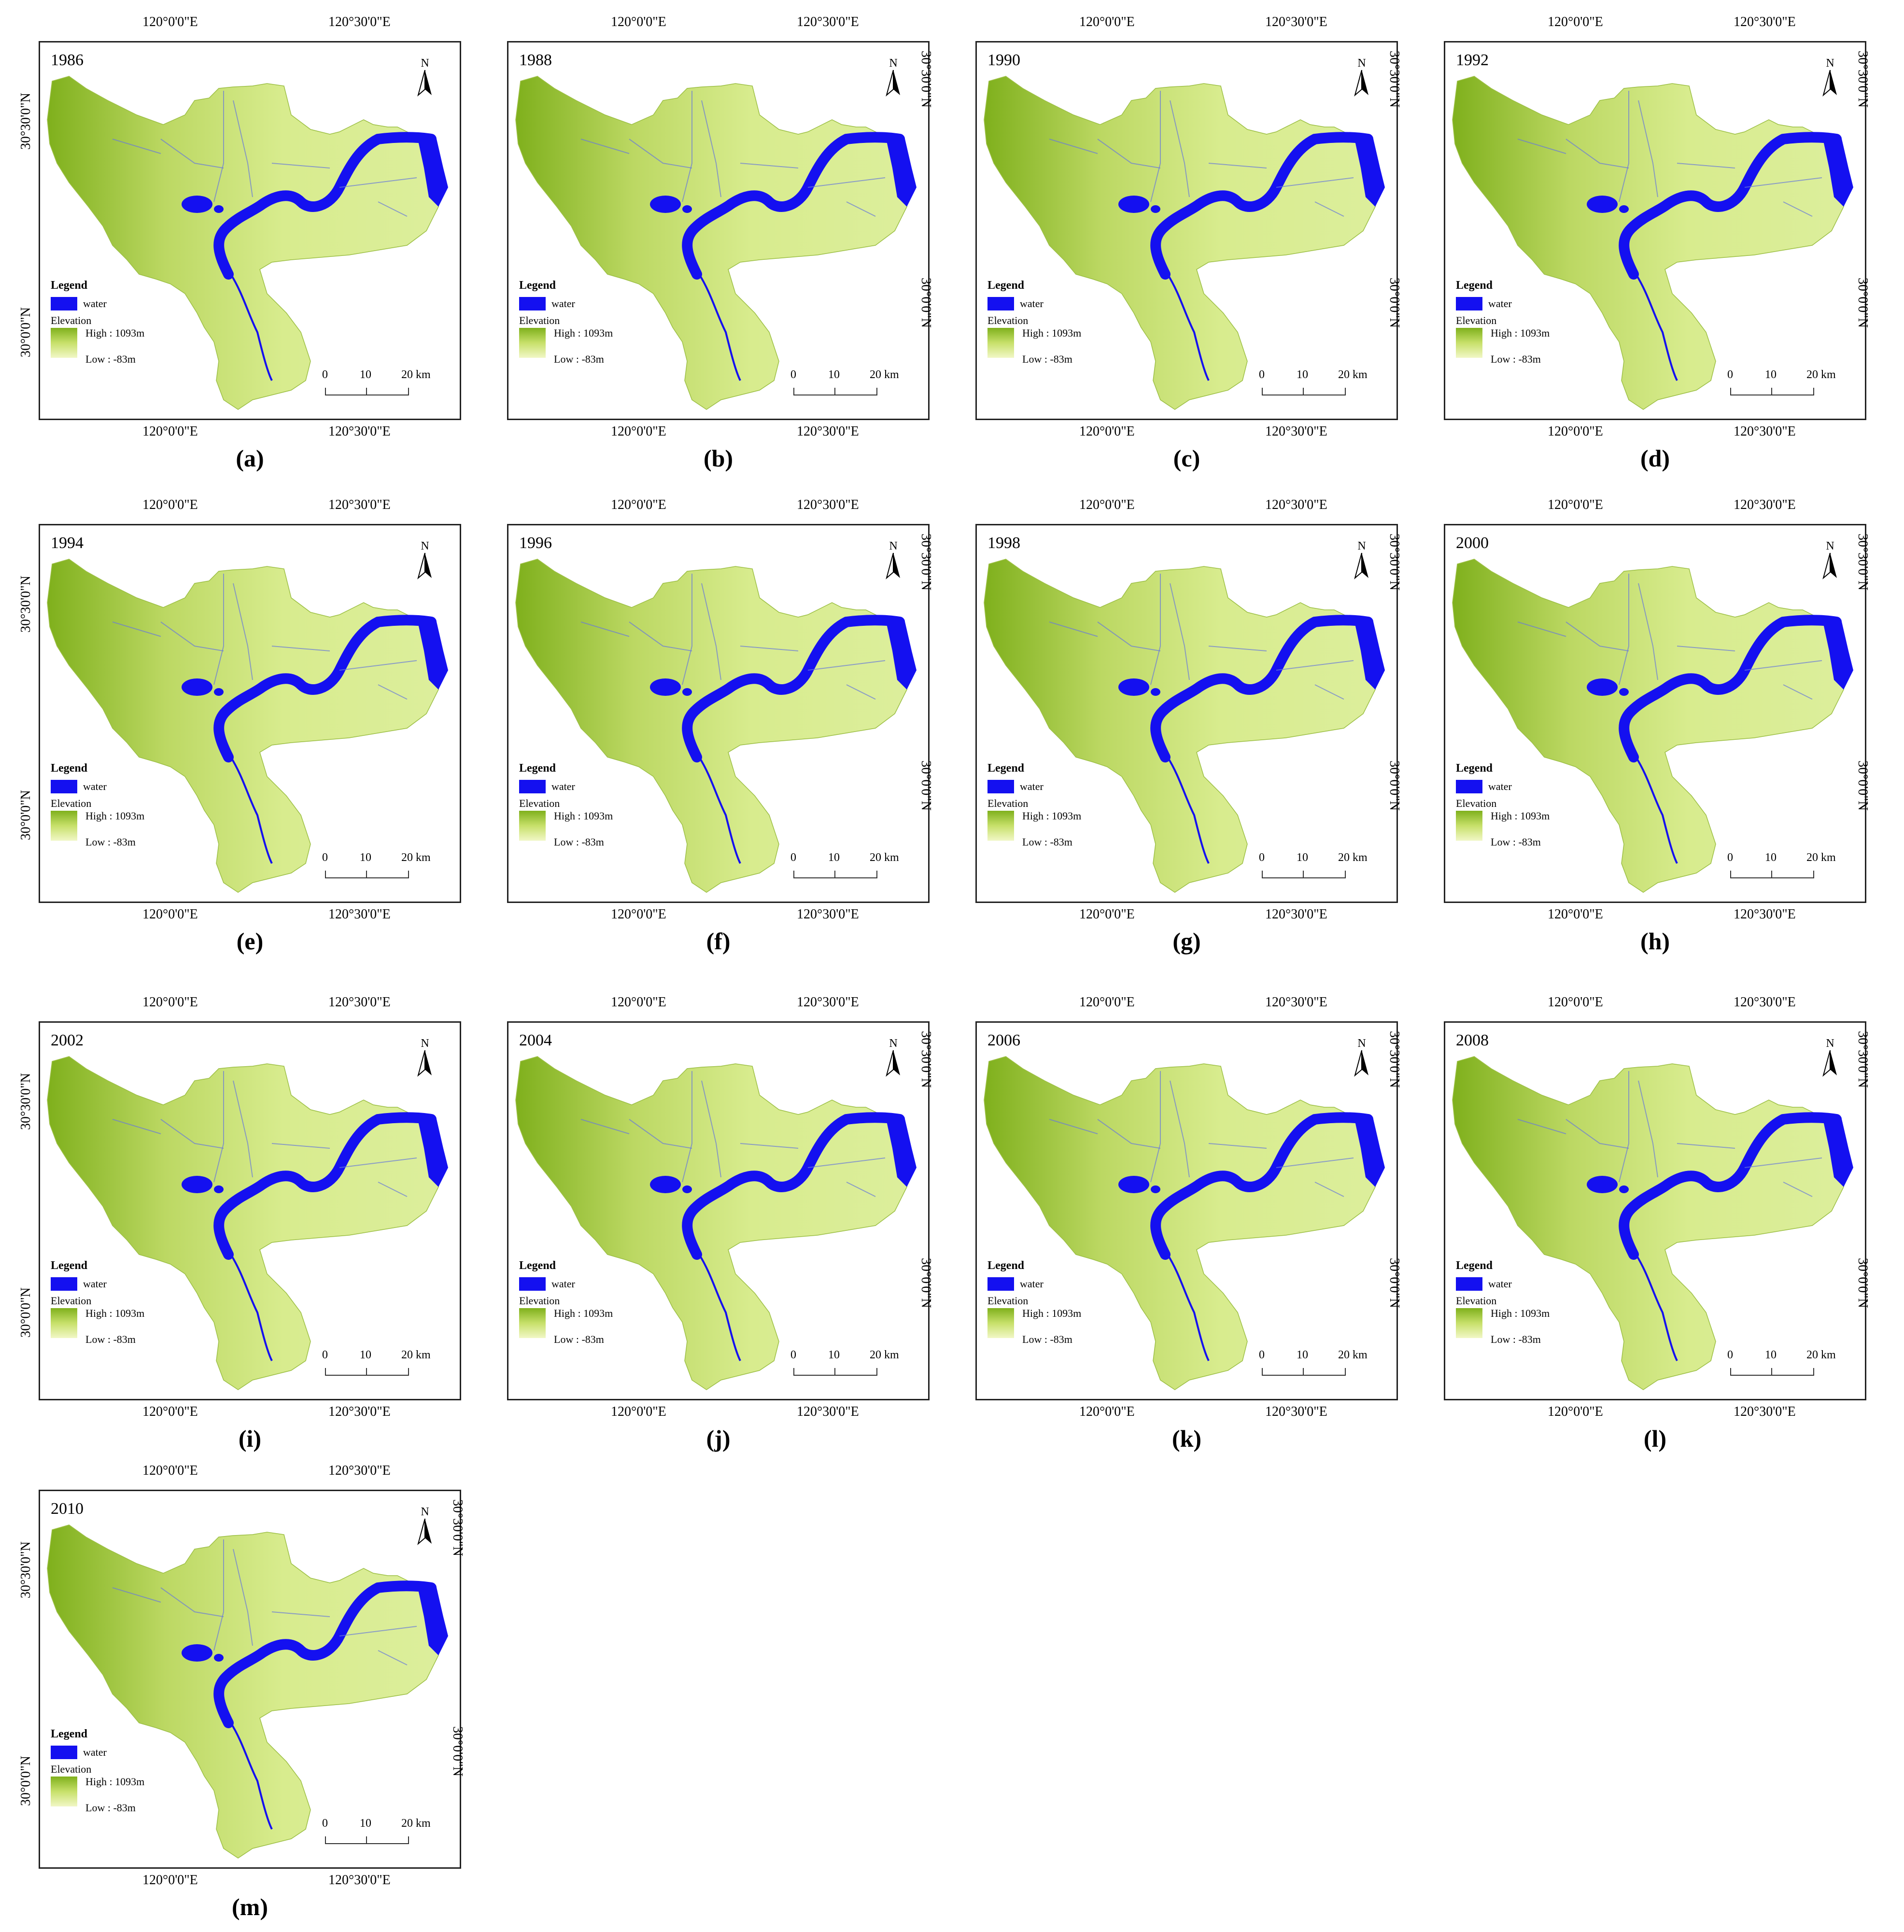 This screenshot has width=1904, height=1932. Describe the element at coordinates (67, 1040) in the screenshot. I see `year-label: 2002` at that location.